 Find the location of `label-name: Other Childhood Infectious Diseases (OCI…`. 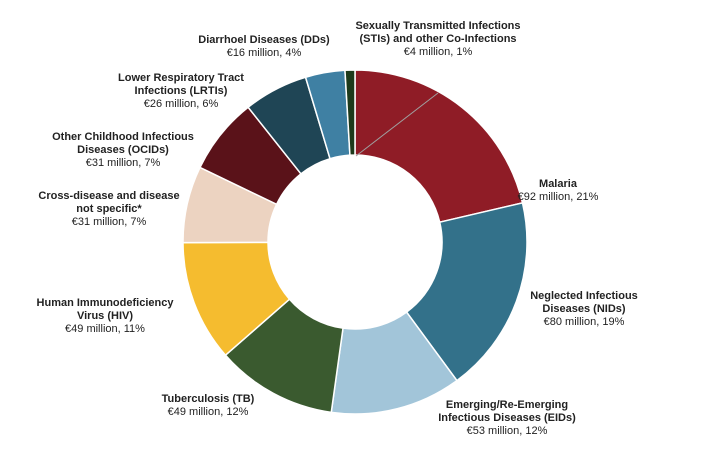

label-name: Other Childhood Infectious Diseases (OCI… is located at coordinates (123, 143).